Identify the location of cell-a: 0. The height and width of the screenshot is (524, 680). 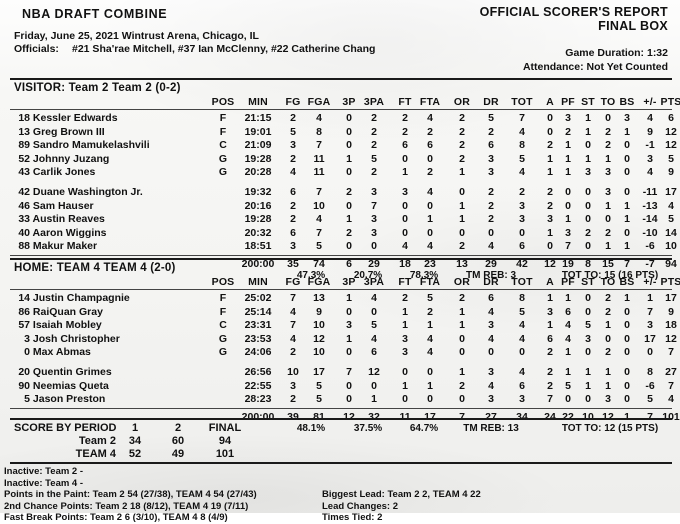
(550, 131).